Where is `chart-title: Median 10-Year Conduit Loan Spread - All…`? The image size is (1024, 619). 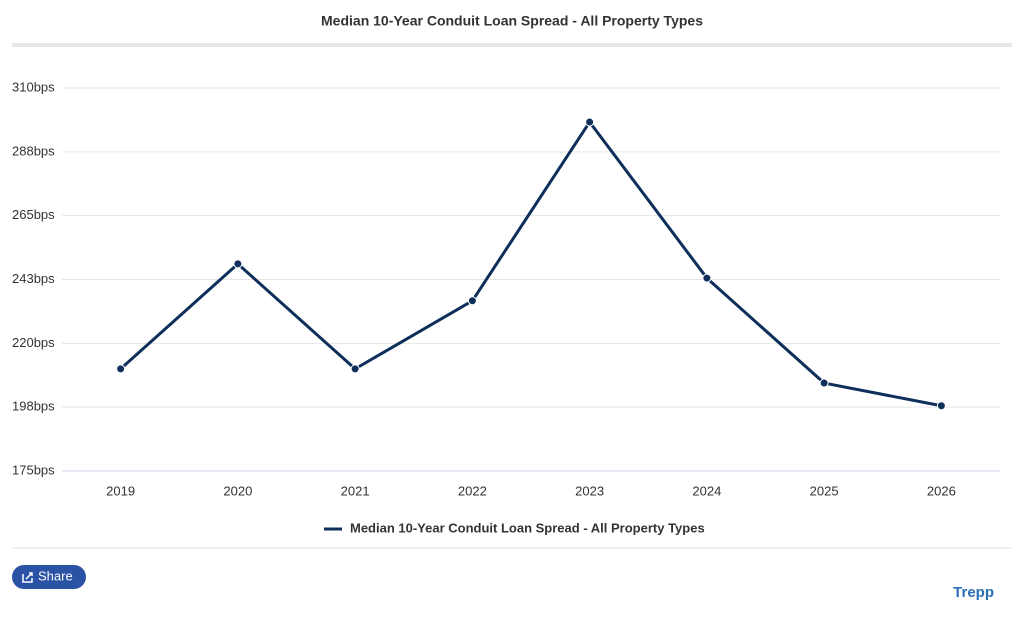 chart-title: Median 10-Year Conduit Loan Spread - All… is located at coordinates (512, 21).